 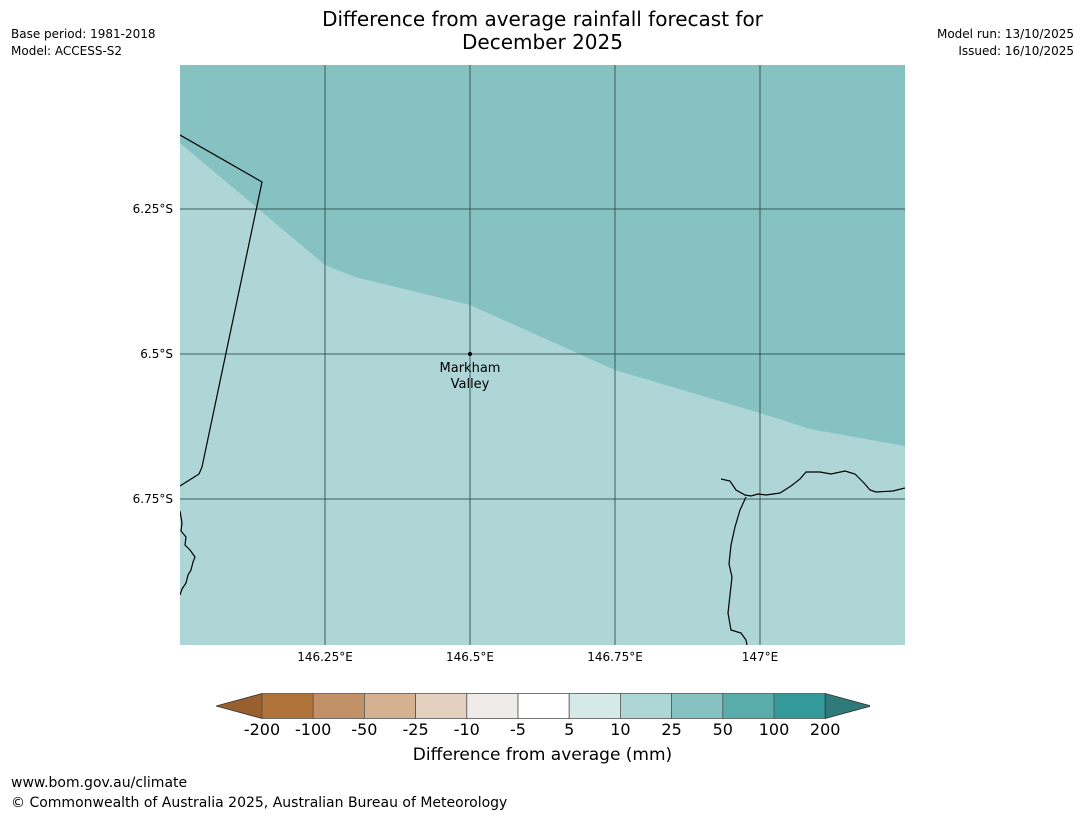 What do you see at coordinates (325, 657) in the screenshot?
I see `lon-label-146-25: 146.25°E` at bounding box center [325, 657].